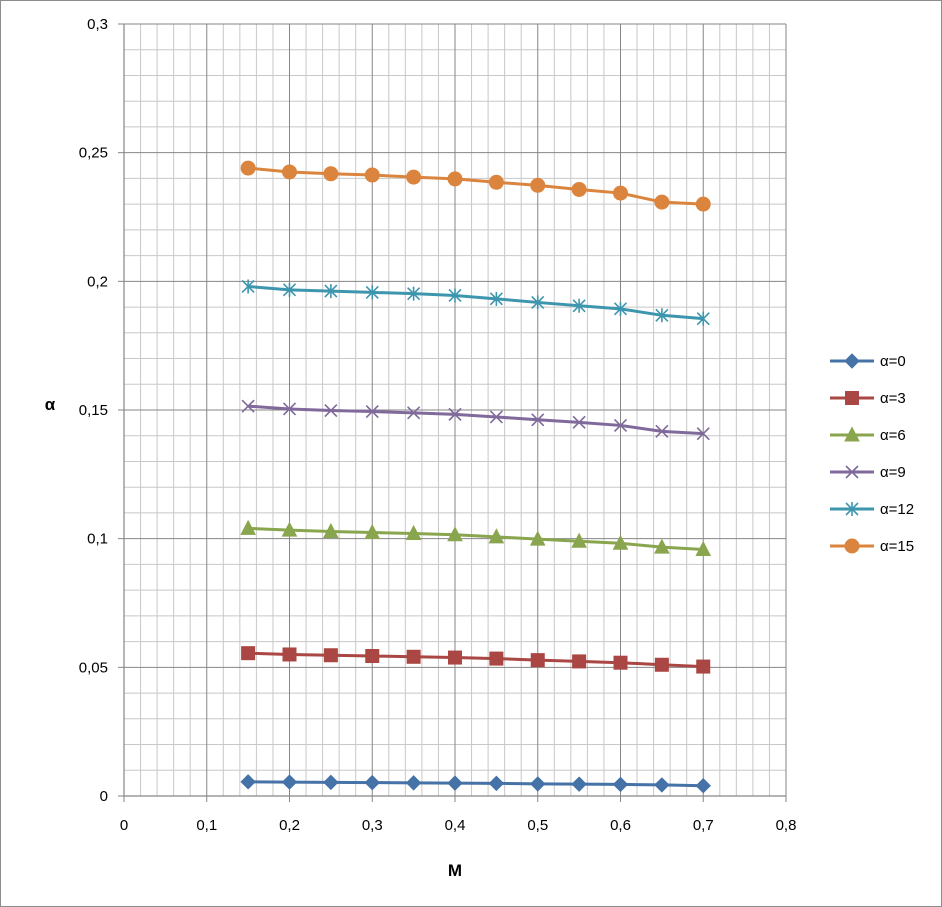 Image resolution: width=942 pixels, height=907 pixels. Describe the element at coordinates (868, 472) in the screenshot. I see `legend-item-4: α=9` at that location.